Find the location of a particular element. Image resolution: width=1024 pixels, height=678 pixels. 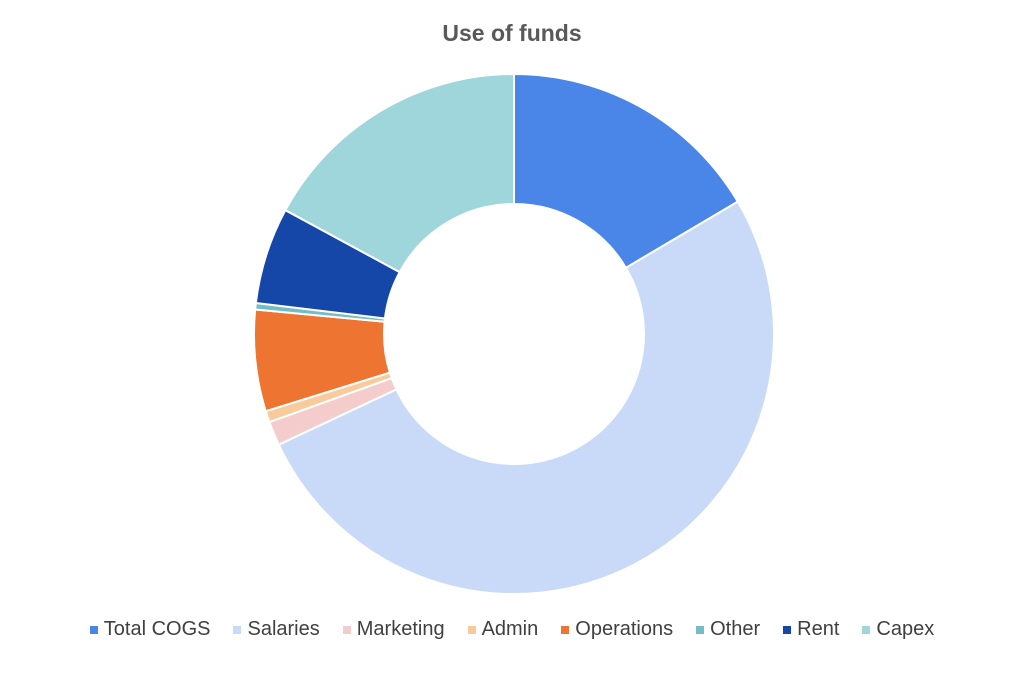

legend-label: Total COGS is located at coordinates (157, 629).